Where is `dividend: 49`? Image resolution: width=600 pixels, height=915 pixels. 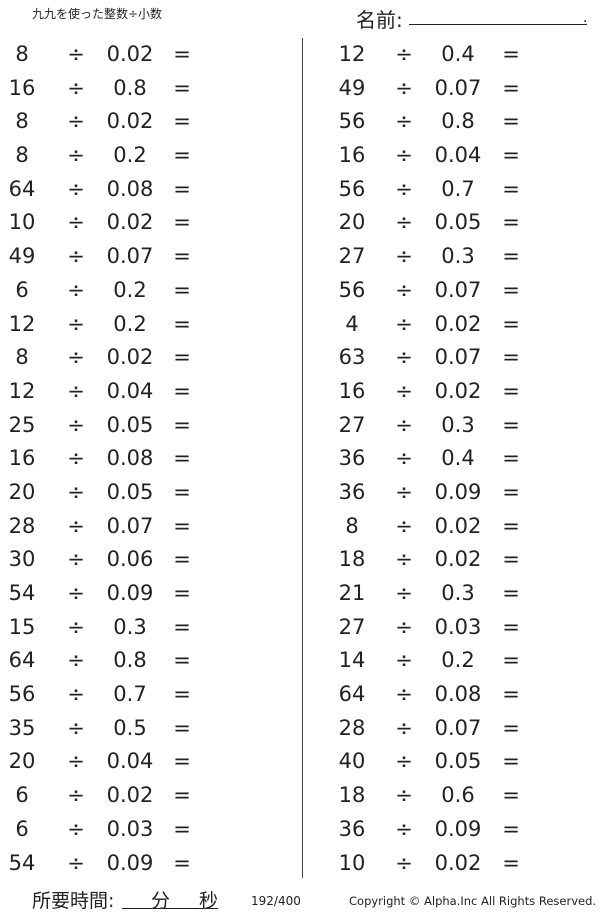
dividend: 49 is located at coordinates (352, 87).